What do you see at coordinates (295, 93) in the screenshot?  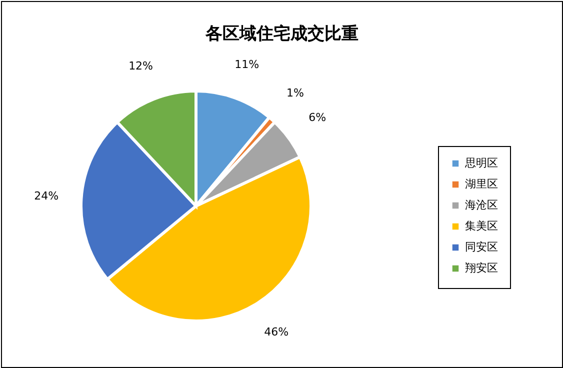 I see `data-label: 1%` at bounding box center [295, 93].